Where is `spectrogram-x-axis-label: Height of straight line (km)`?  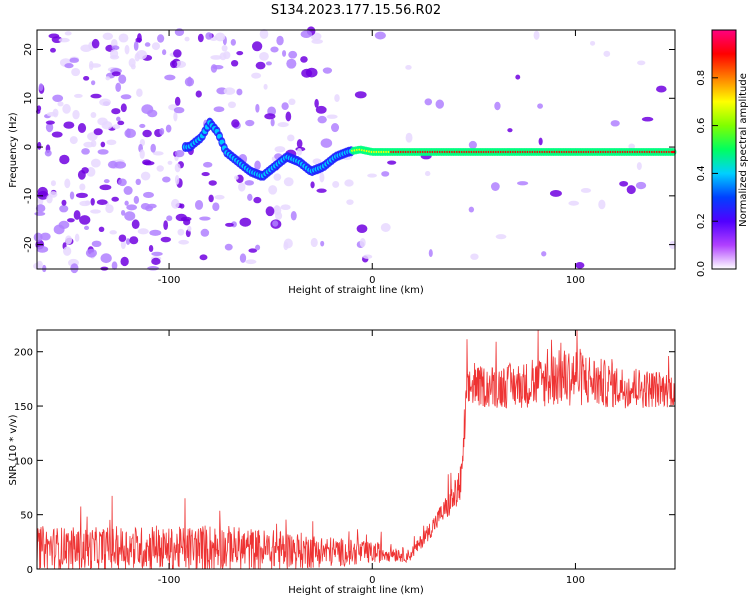 spectrogram-x-axis-label: Height of straight line (km) is located at coordinates (356, 290).